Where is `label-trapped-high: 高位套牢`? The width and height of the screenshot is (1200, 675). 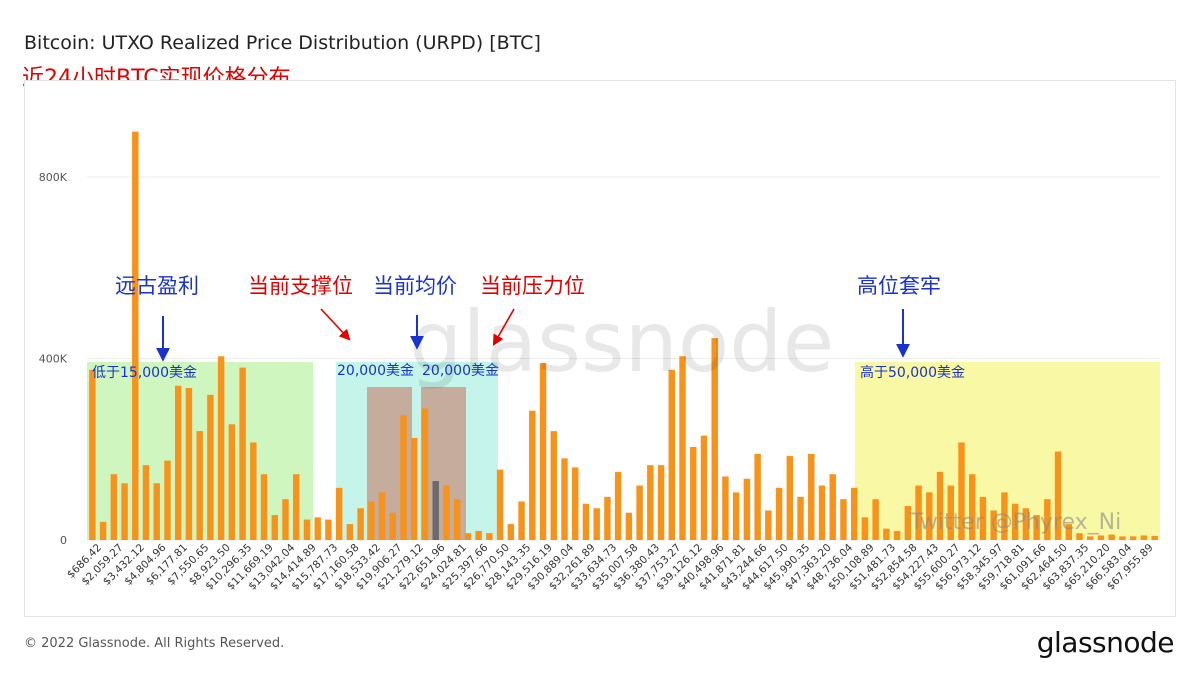
label-trapped-high: 高位套牢 is located at coordinates (899, 286).